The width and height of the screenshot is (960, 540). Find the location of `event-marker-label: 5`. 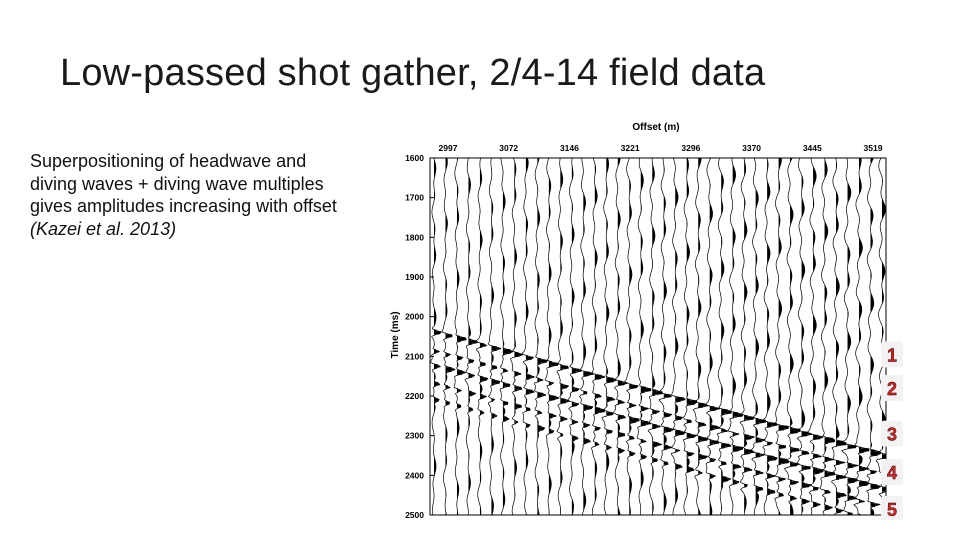

event-marker-label: 5 is located at coordinates (892, 510).